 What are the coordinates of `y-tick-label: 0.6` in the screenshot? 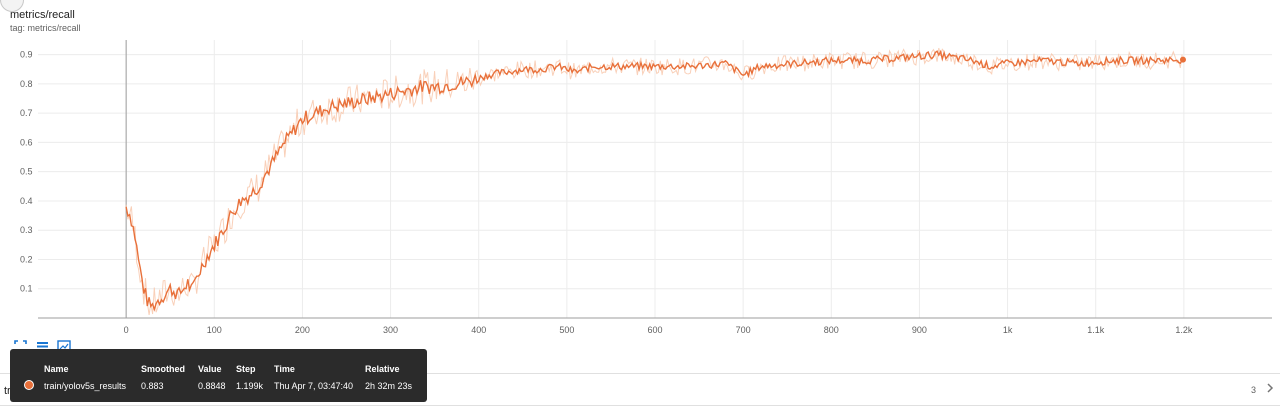 It's located at (26, 142).